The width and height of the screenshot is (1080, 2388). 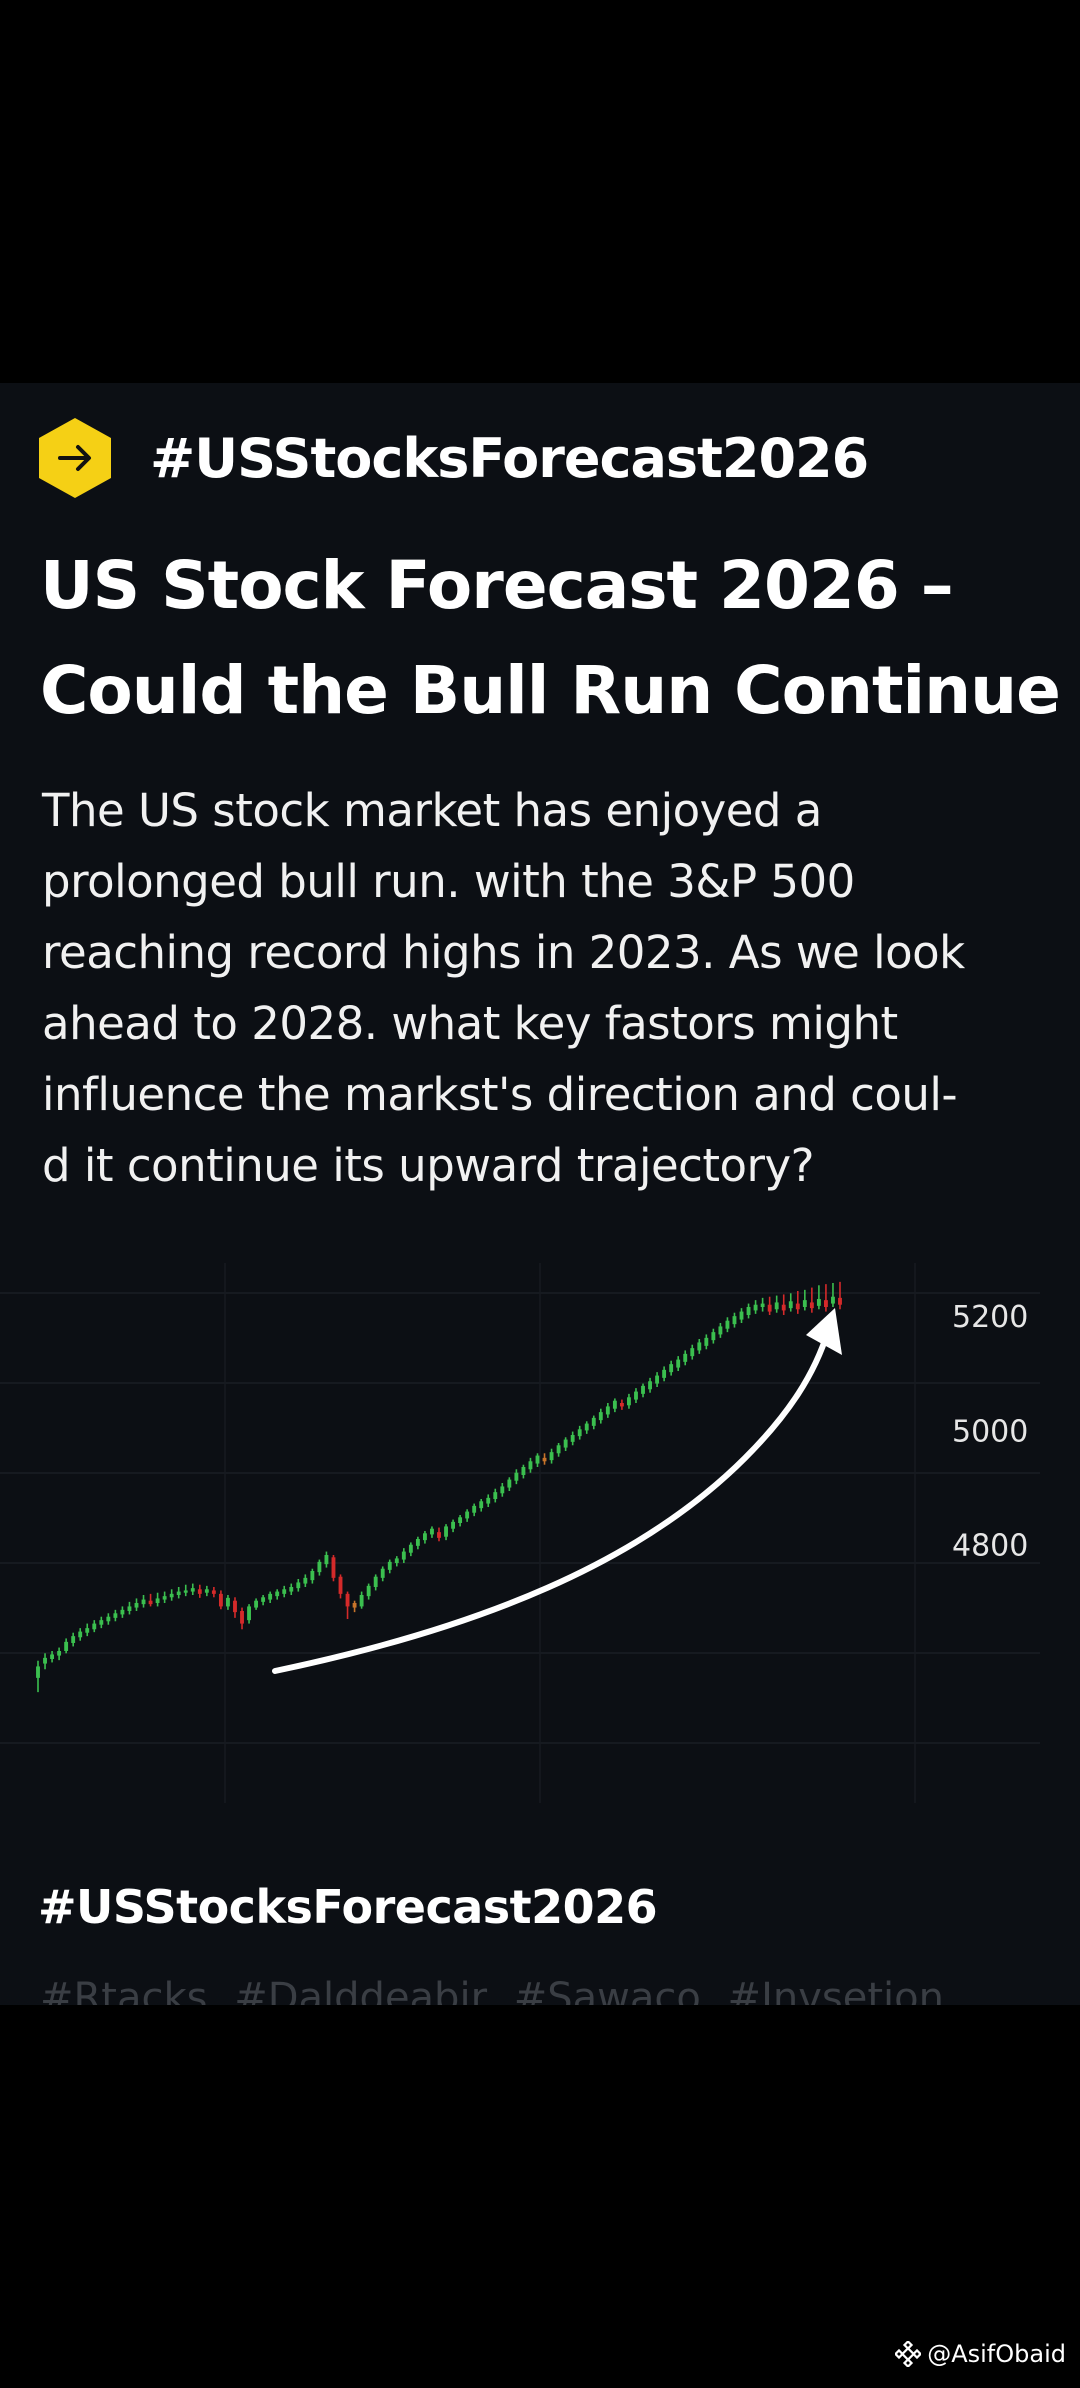 What do you see at coordinates (990, 1317) in the screenshot?
I see `y-tick-label: 5200` at bounding box center [990, 1317].